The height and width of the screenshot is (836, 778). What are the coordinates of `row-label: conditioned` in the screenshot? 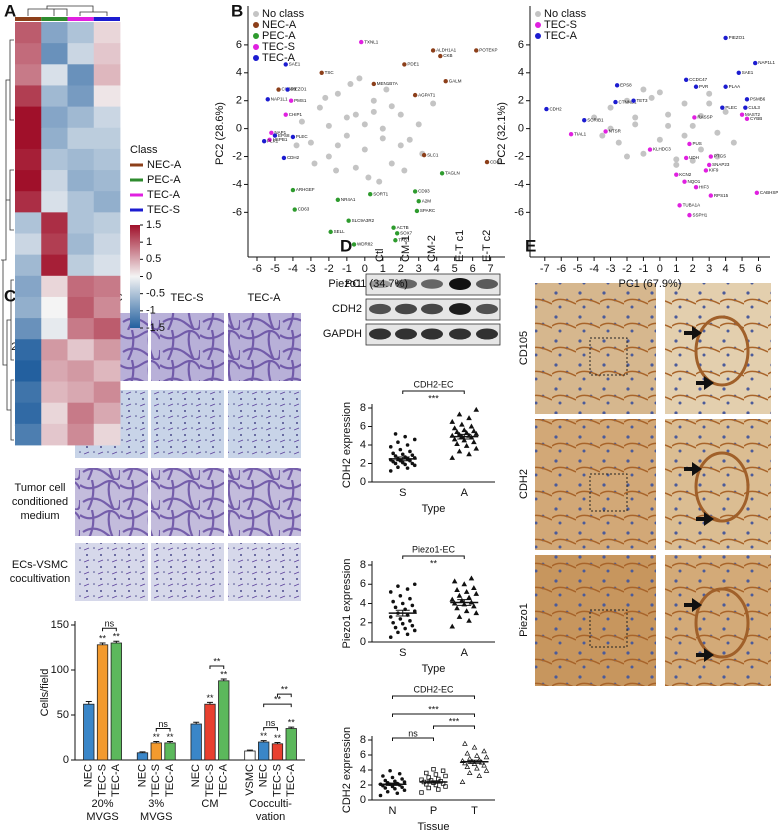 It's located at (40, 502).